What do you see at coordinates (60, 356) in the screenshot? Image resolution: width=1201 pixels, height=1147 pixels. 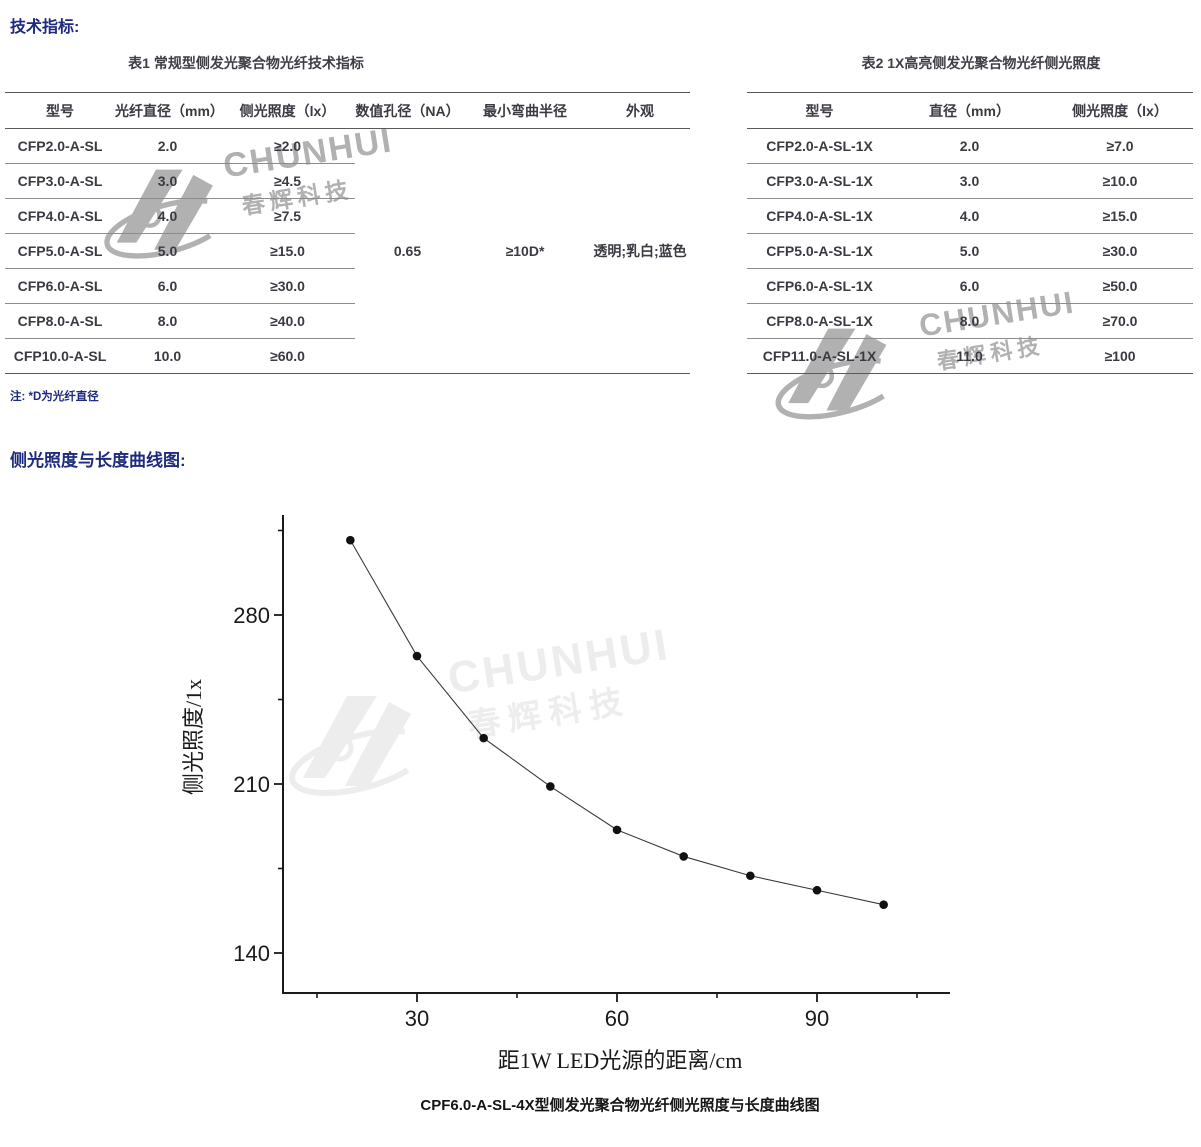 I see `cell: CFP10.0-A-SL` at bounding box center [60, 356].